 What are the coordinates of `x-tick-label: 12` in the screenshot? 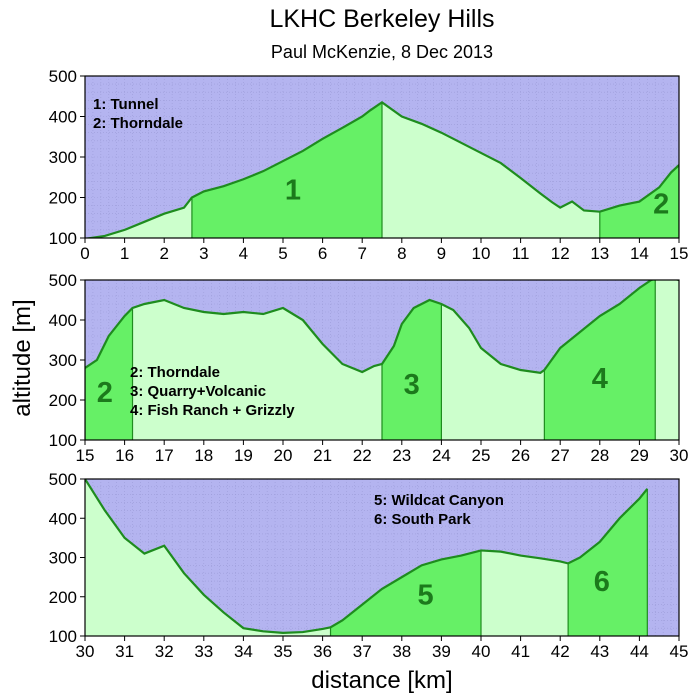 It's located at (560, 253).